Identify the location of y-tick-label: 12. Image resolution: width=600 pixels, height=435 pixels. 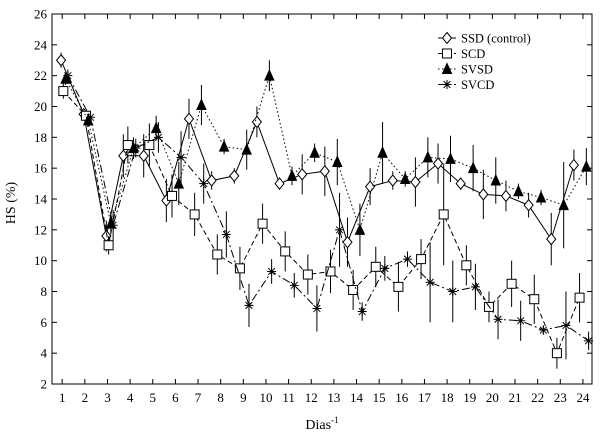
(40, 229).